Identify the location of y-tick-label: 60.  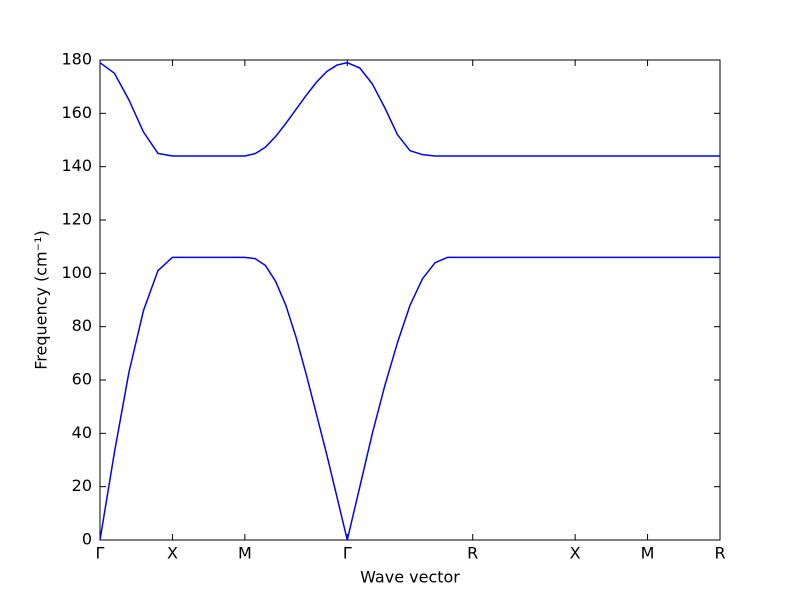
(82, 379).